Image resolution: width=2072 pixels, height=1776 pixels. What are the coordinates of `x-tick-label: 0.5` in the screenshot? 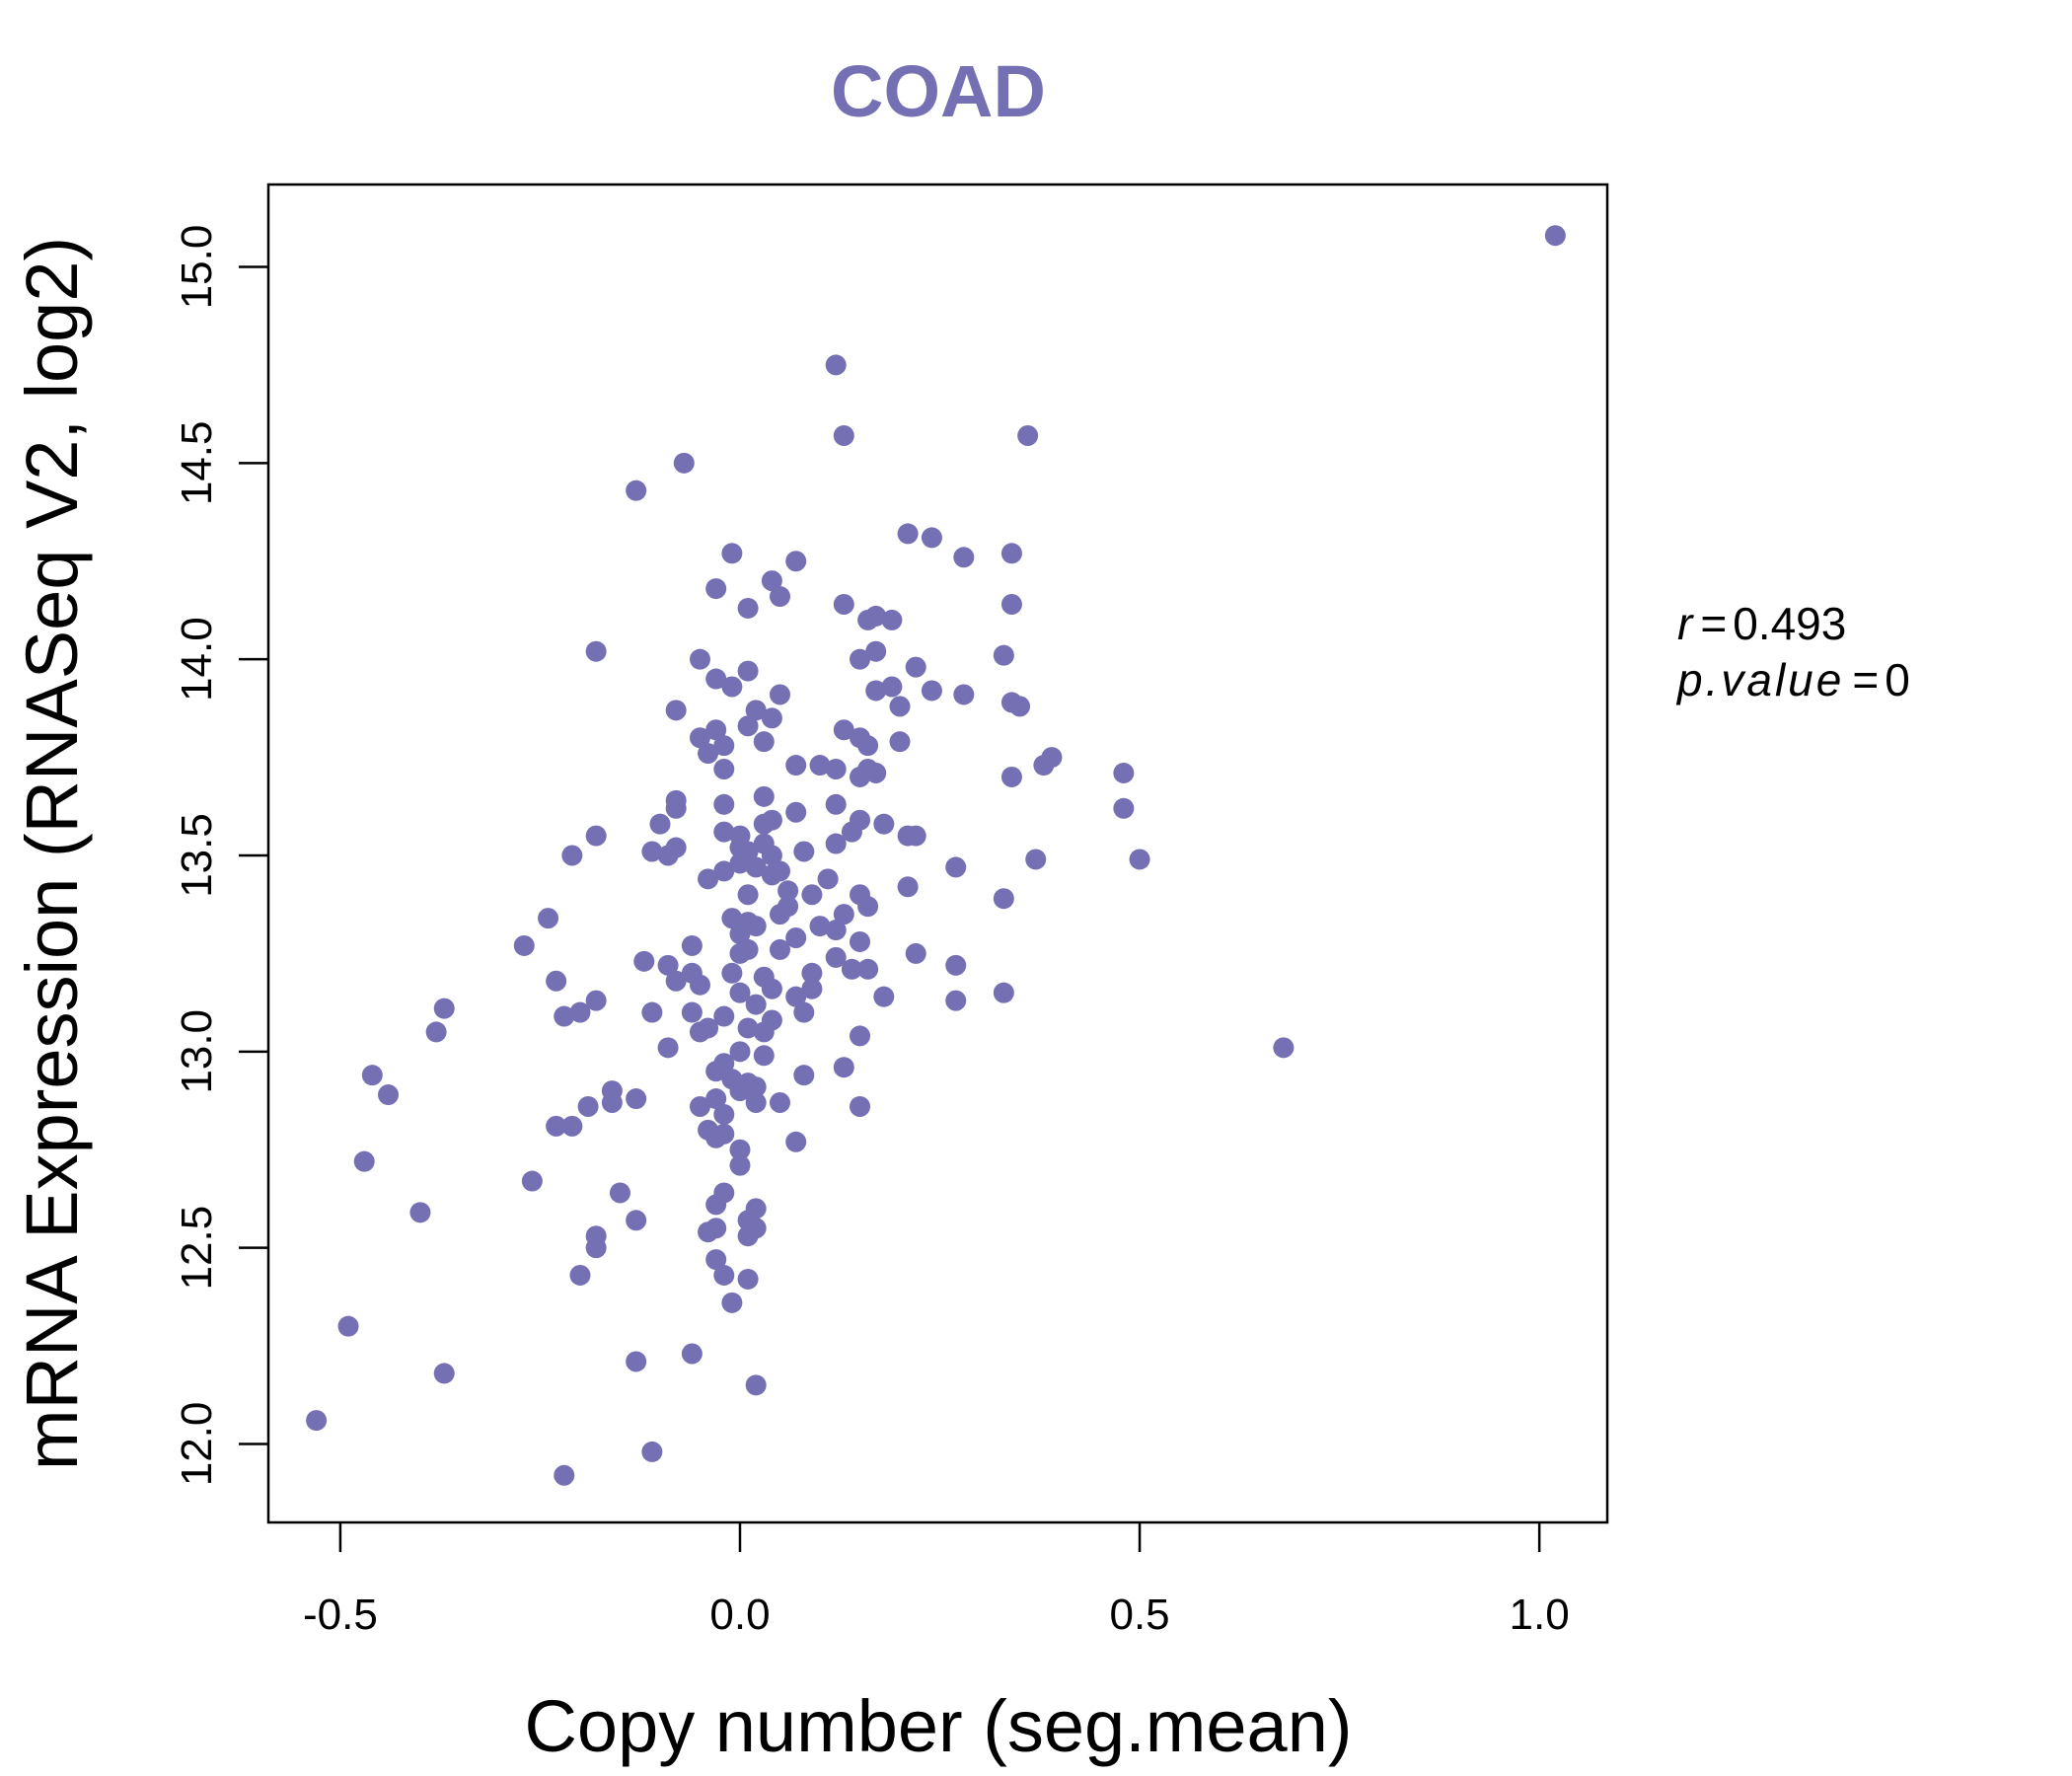 It's located at (1139, 1615).